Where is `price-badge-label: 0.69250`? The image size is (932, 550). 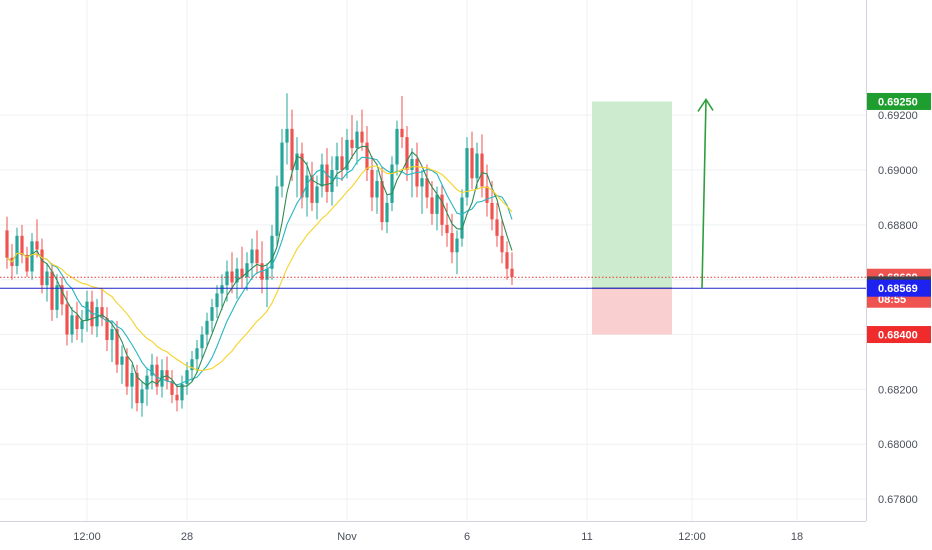
price-badge-label: 0.69250 is located at coordinates (898, 102).